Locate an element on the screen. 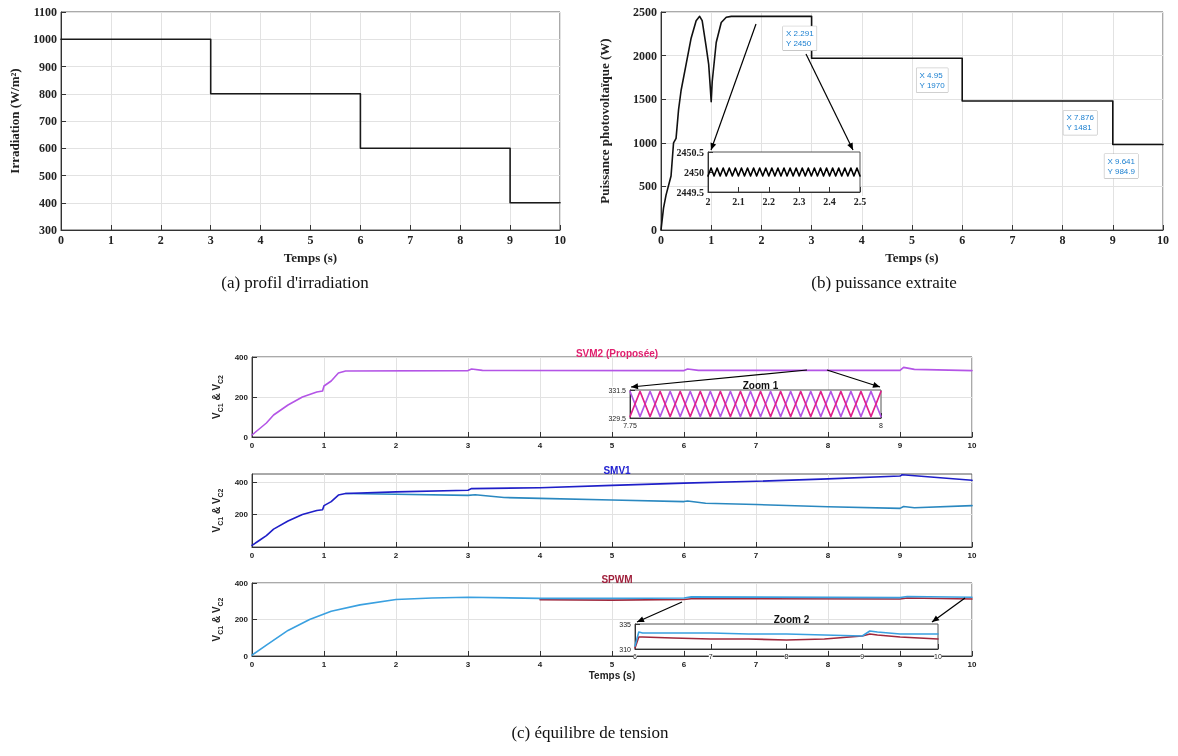 The height and width of the screenshot is (756, 1178). chart-title: SMV1 is located at coordinates (617, 470).